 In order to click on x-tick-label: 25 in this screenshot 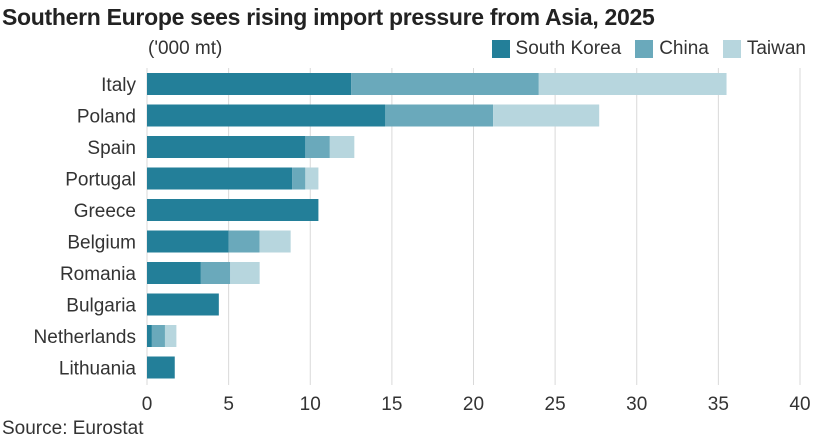, I will do `click(555, 404)`.